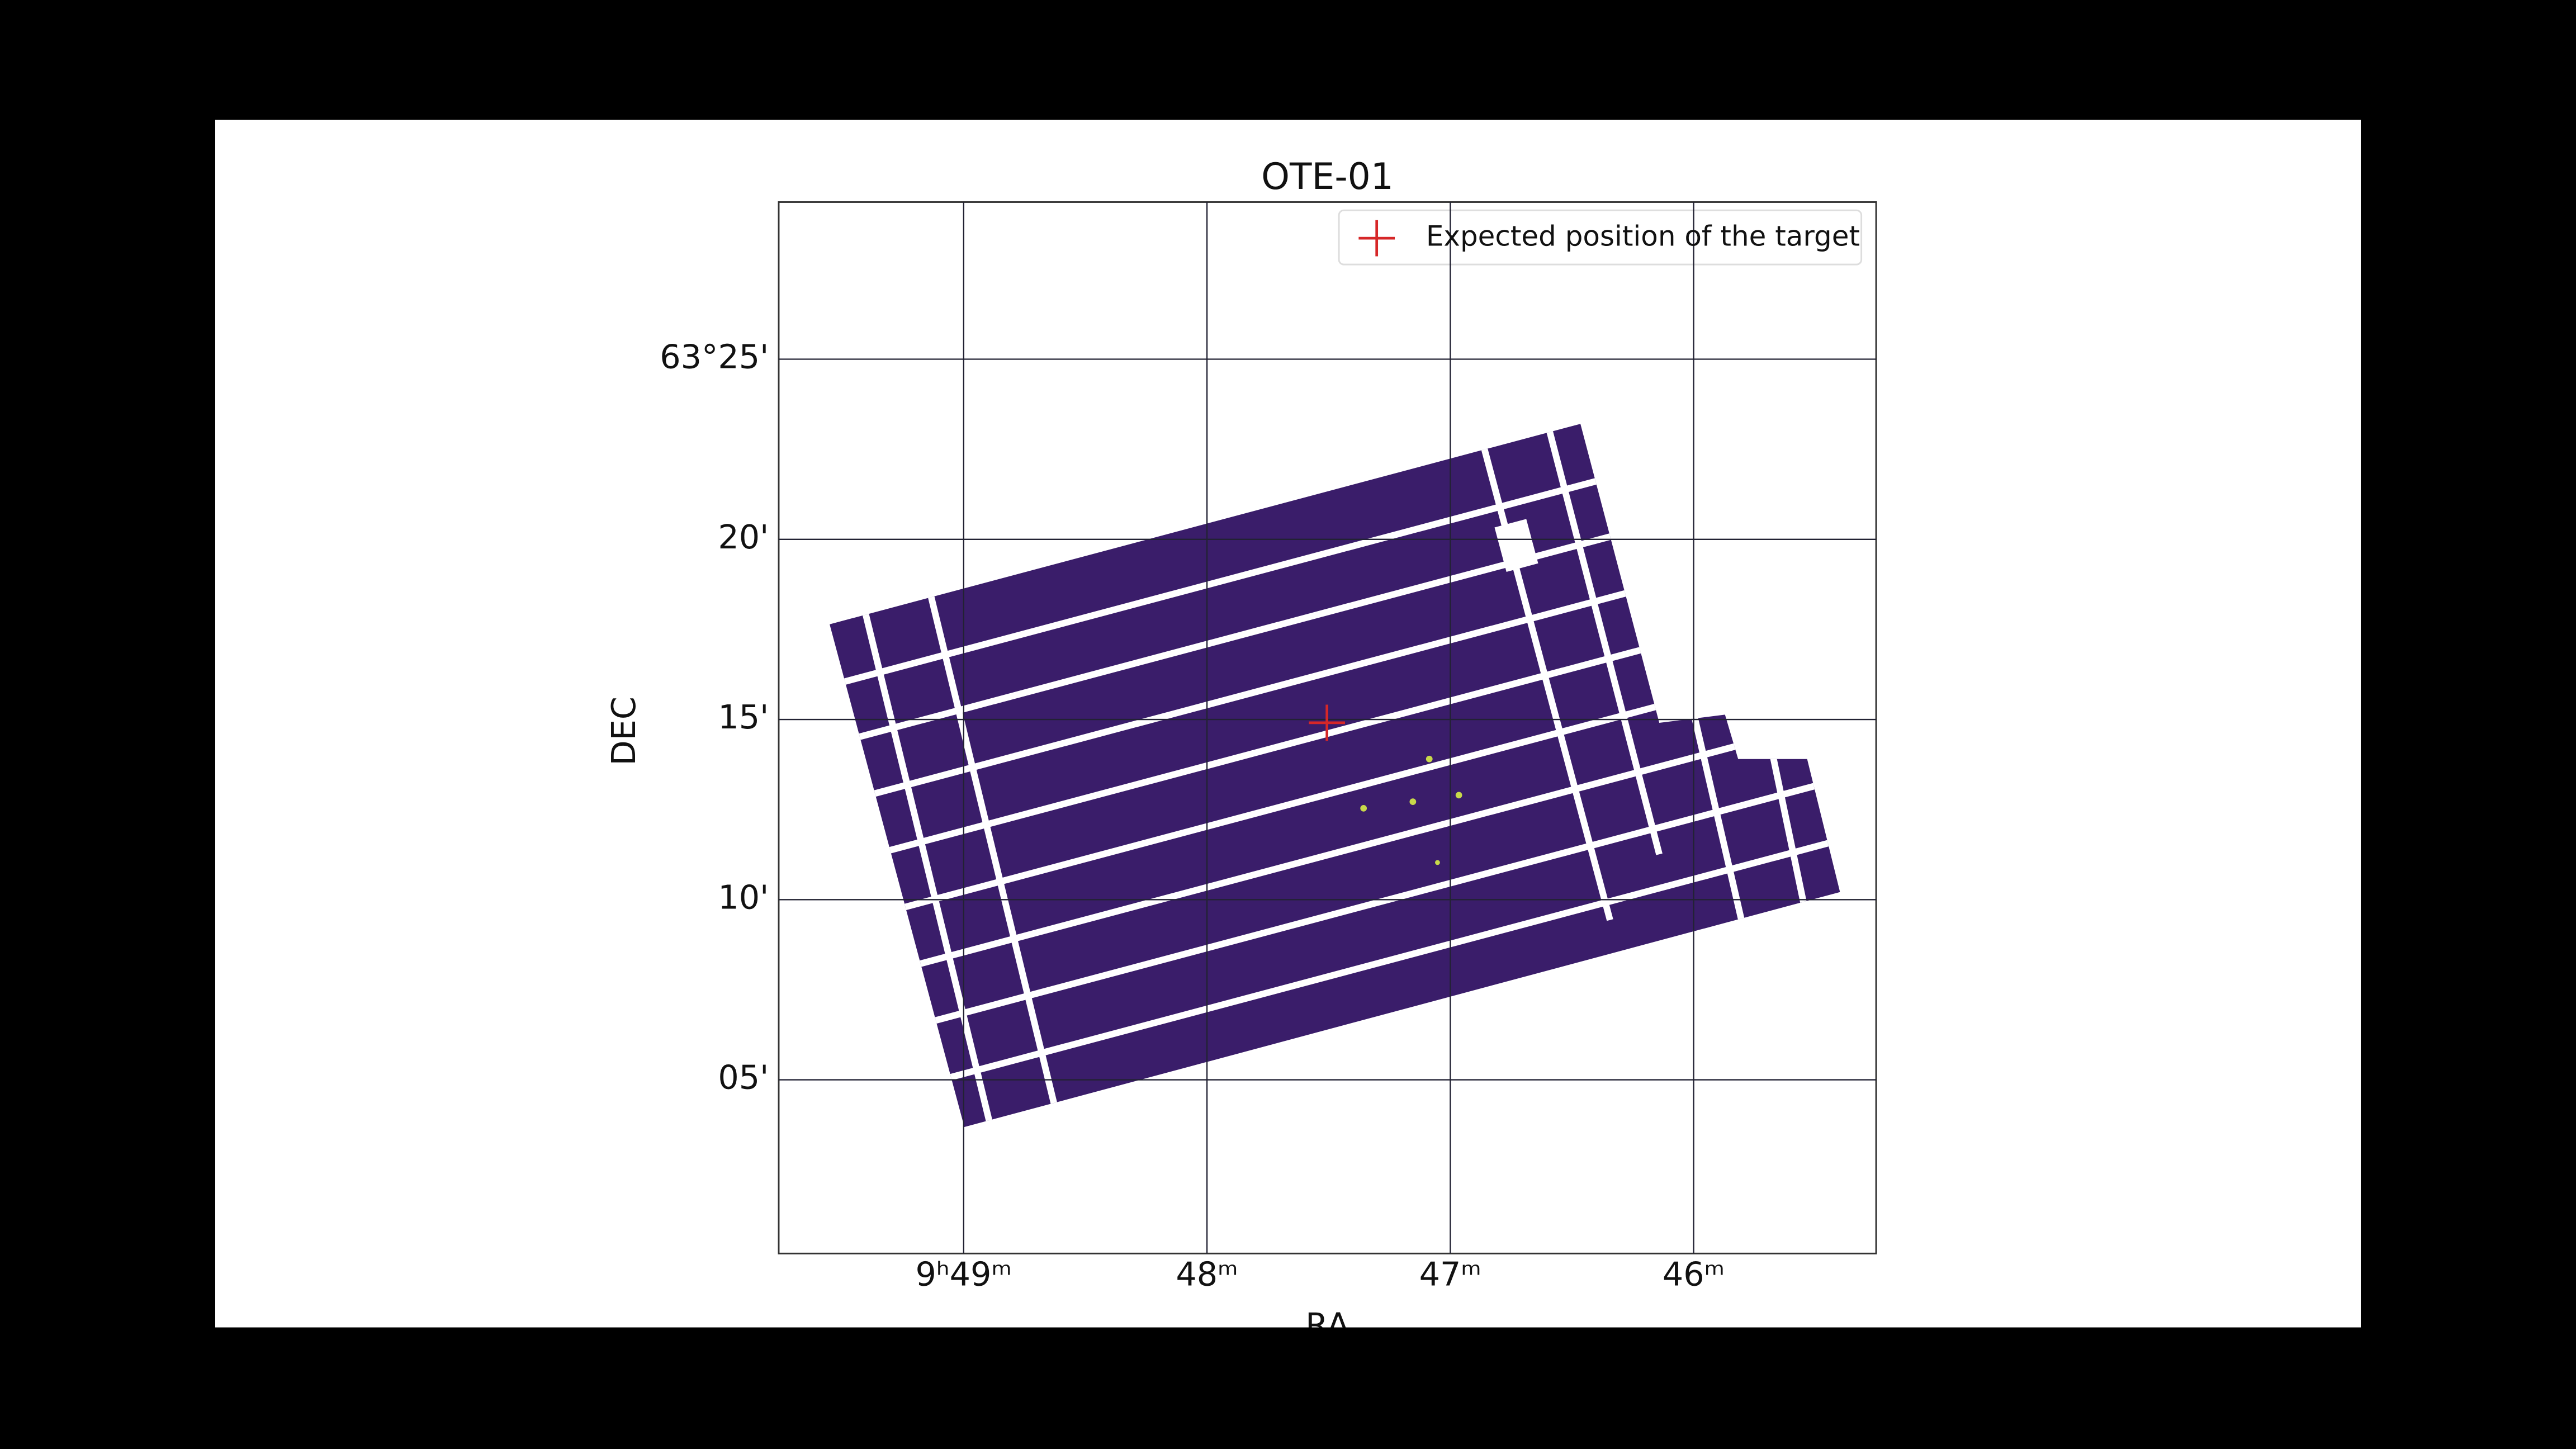 The width and height of the screenshot is (2576, 1449). Describe the element at coordinates (744, 897) in the screenshot. I see `y-tick-label: 10'` at that location.